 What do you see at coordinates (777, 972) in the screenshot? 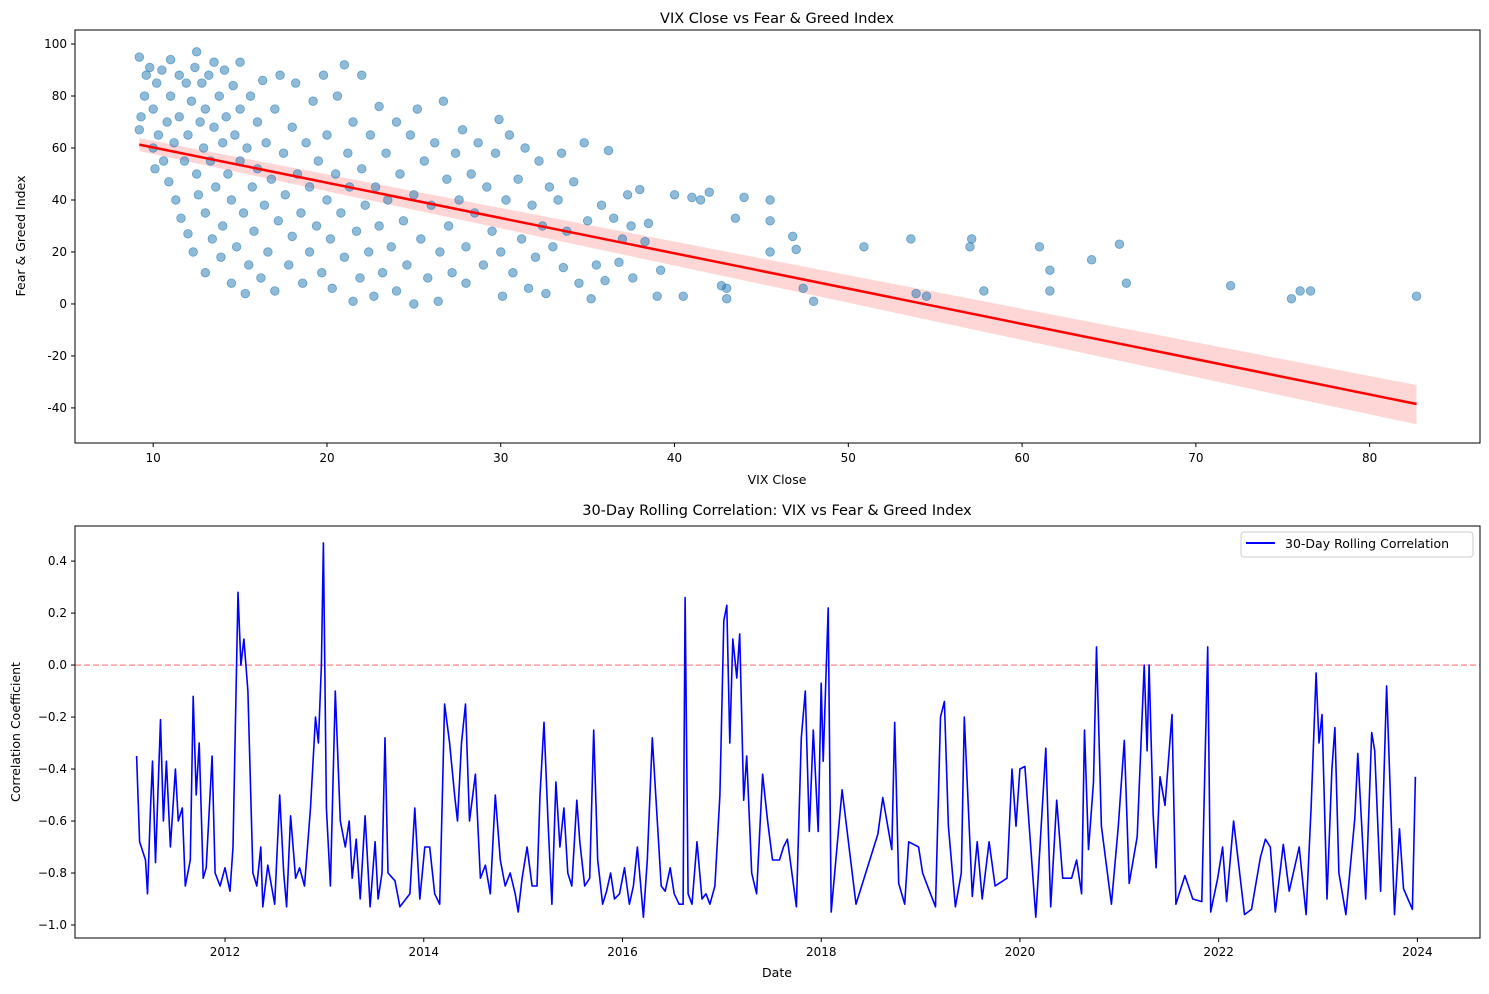
I see `line-xlabel: Date` at bounding box center [777, 972].